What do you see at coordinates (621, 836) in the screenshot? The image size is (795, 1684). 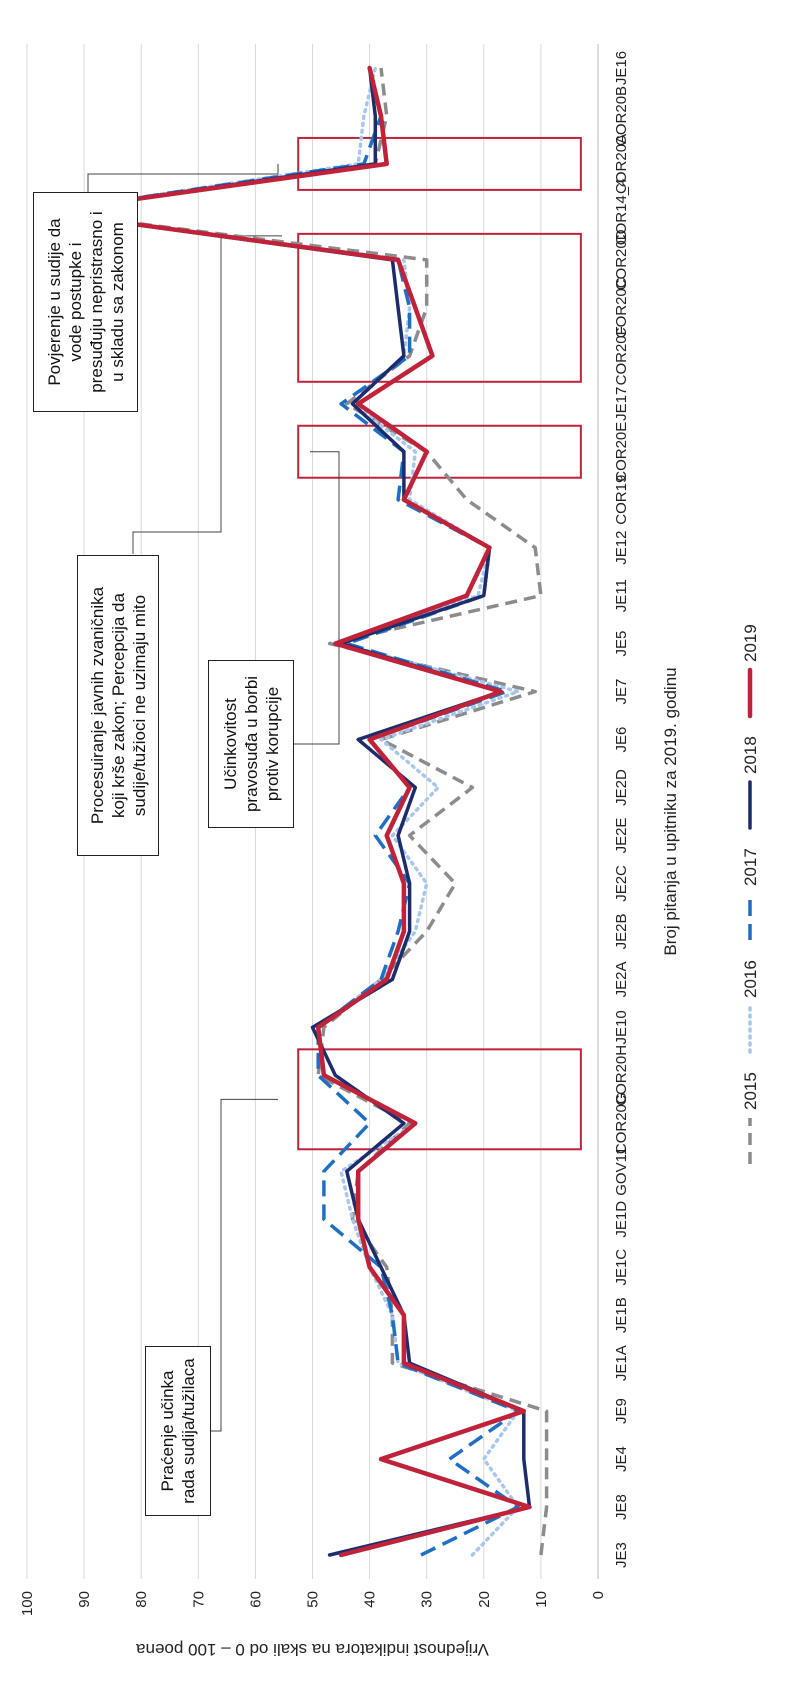 I see `x-tick-JE2E: JE2E` at bounding box center [621, 836].